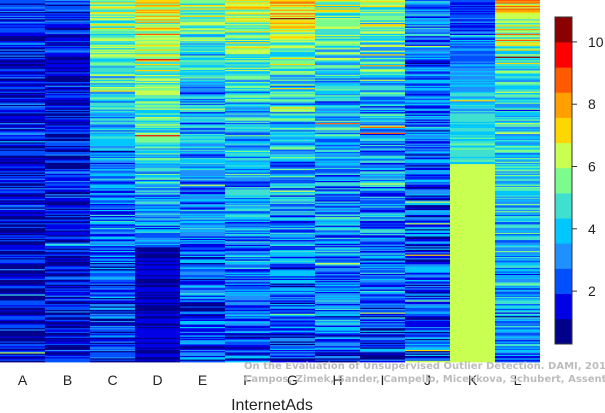 The width and height of the screenshot is (605, 413). I want to click on colorbar-segment, so click(563, 206).